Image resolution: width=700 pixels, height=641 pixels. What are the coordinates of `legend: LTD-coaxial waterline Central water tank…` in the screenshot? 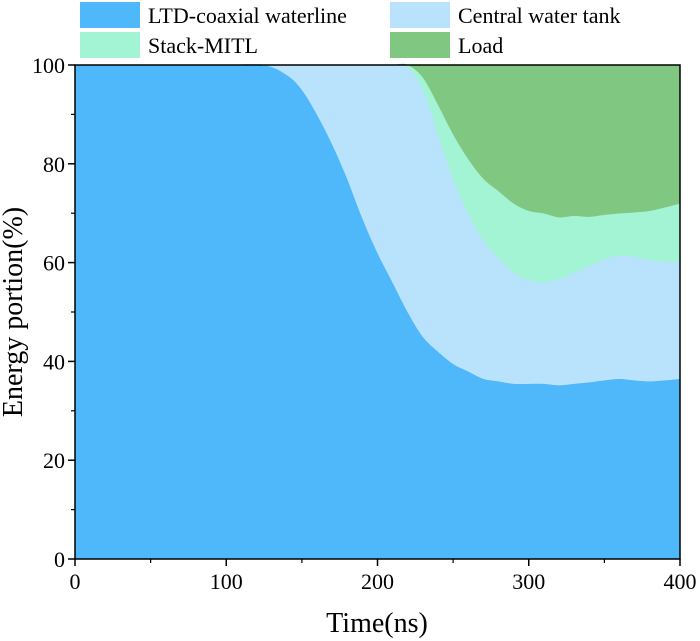 It's located at (350, 30).